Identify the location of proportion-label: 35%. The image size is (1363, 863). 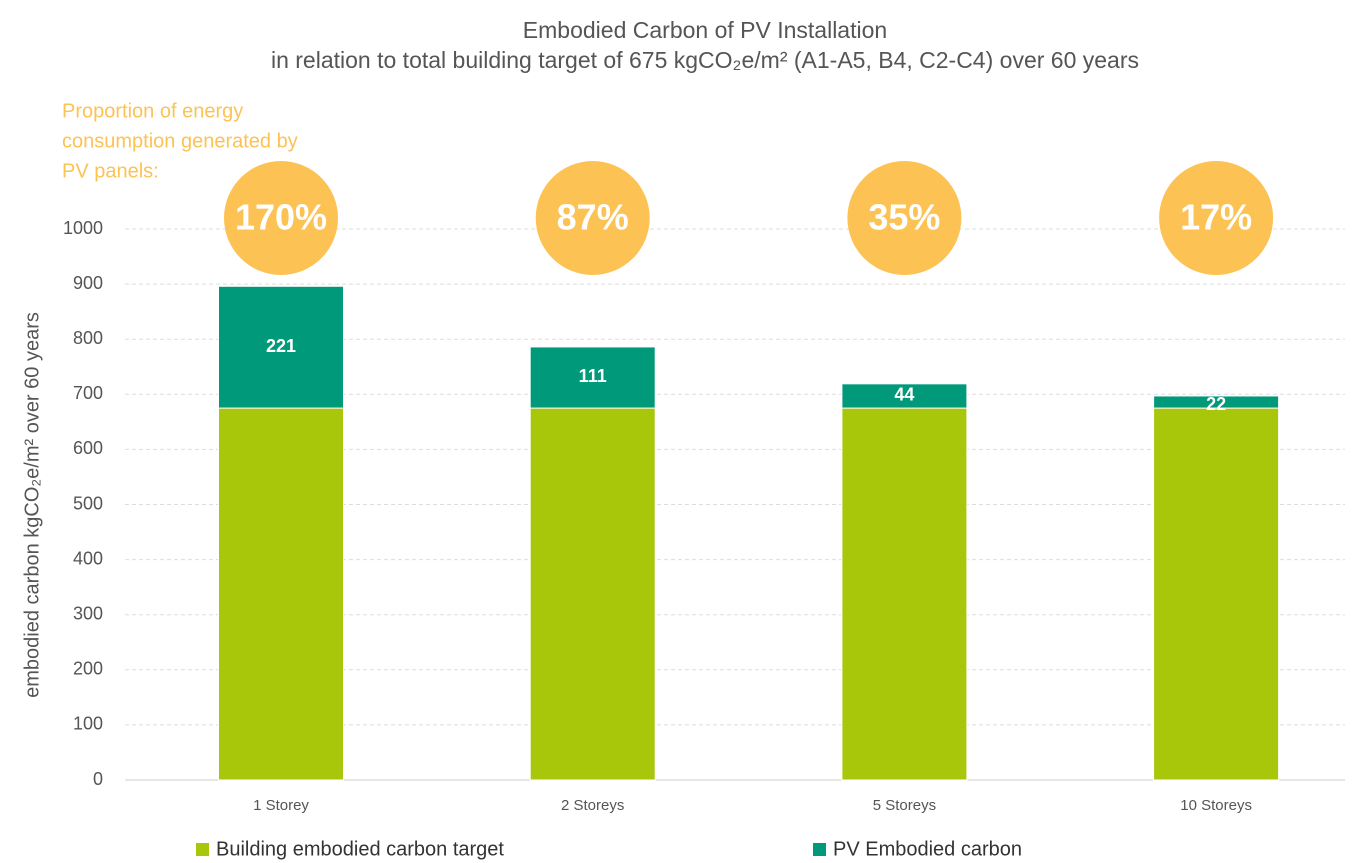
(904, 217).